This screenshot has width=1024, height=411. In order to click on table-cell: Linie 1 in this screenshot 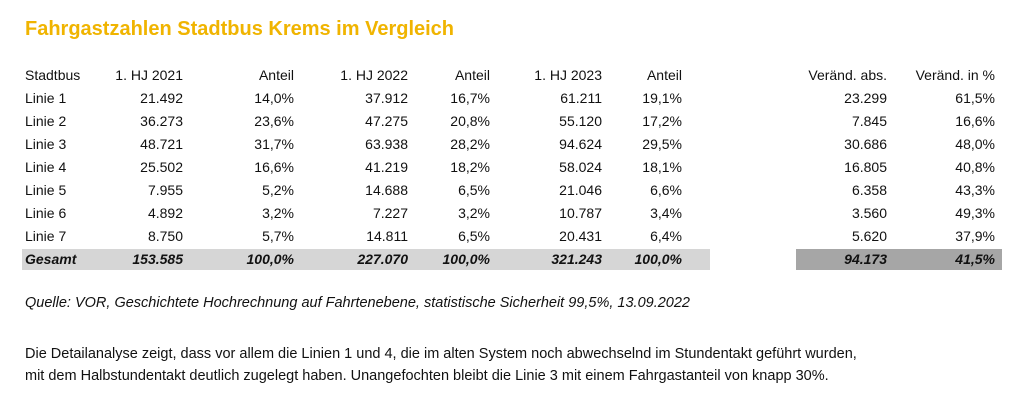, I will do `click(46, 98)`.